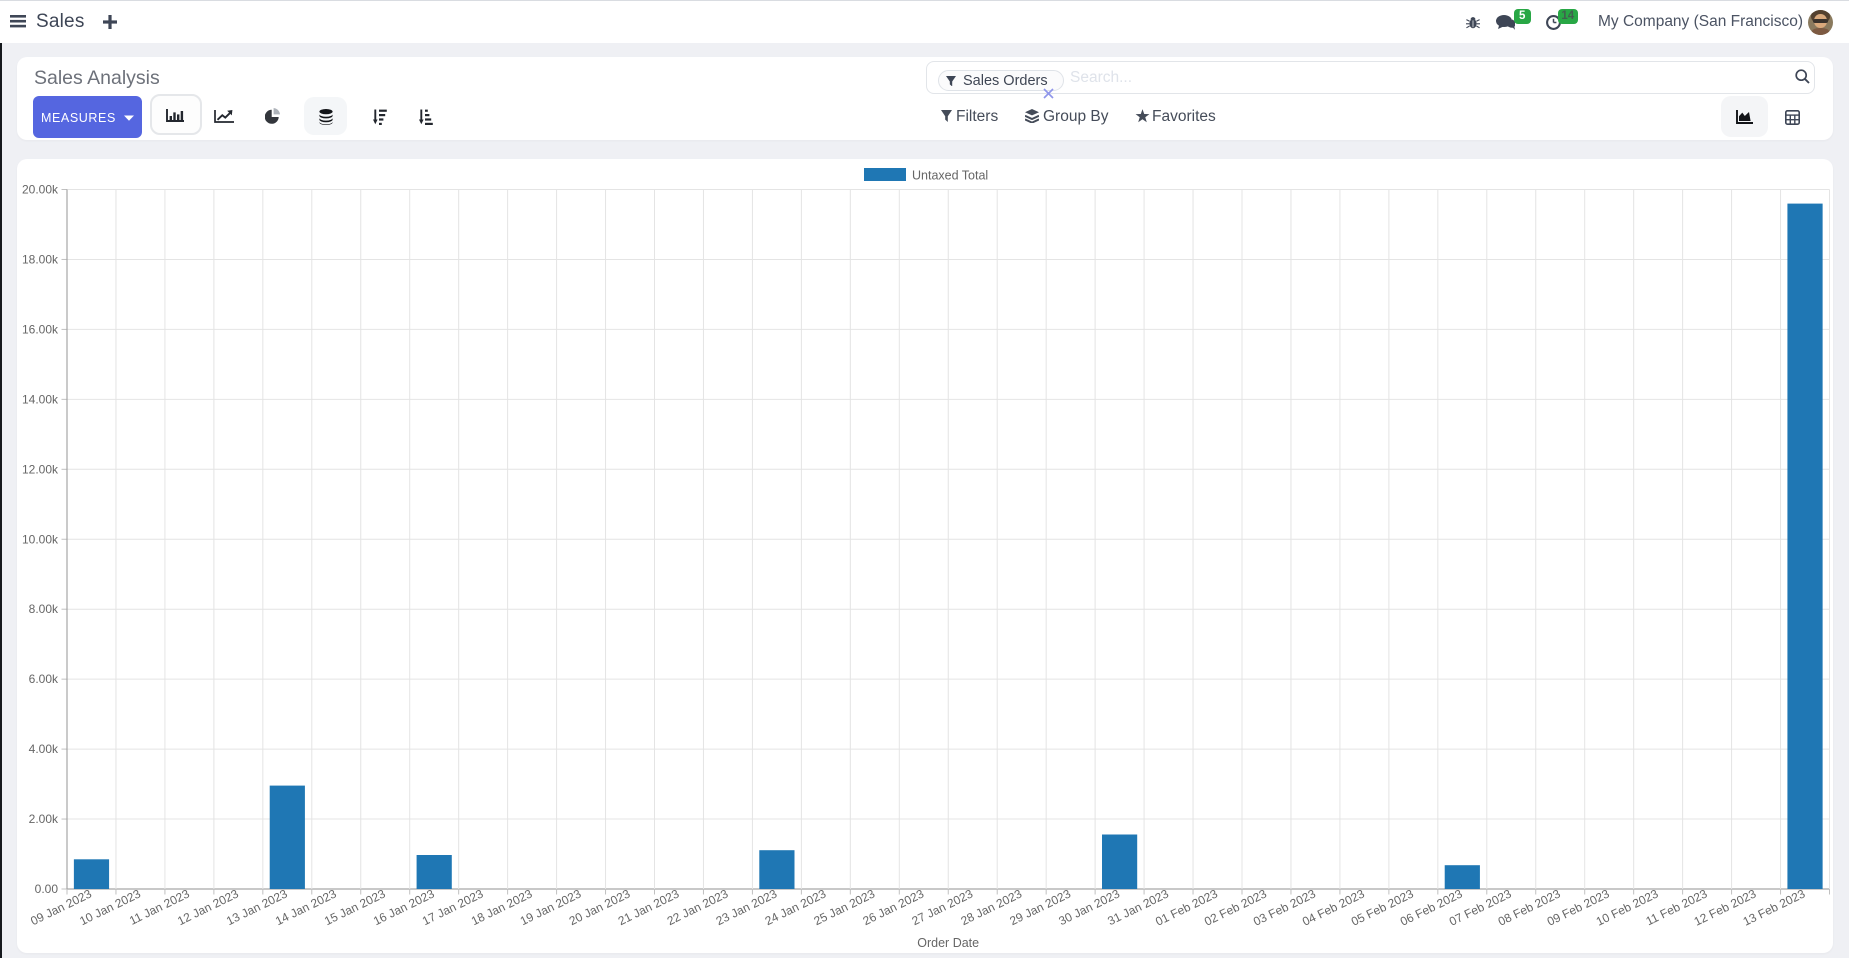 This screenshot has height=958, width=1849. What do you see at coordinates (40, 539) in the screenshot?
I see `svg-text: 10.00k` at bounding box center [40, 539].